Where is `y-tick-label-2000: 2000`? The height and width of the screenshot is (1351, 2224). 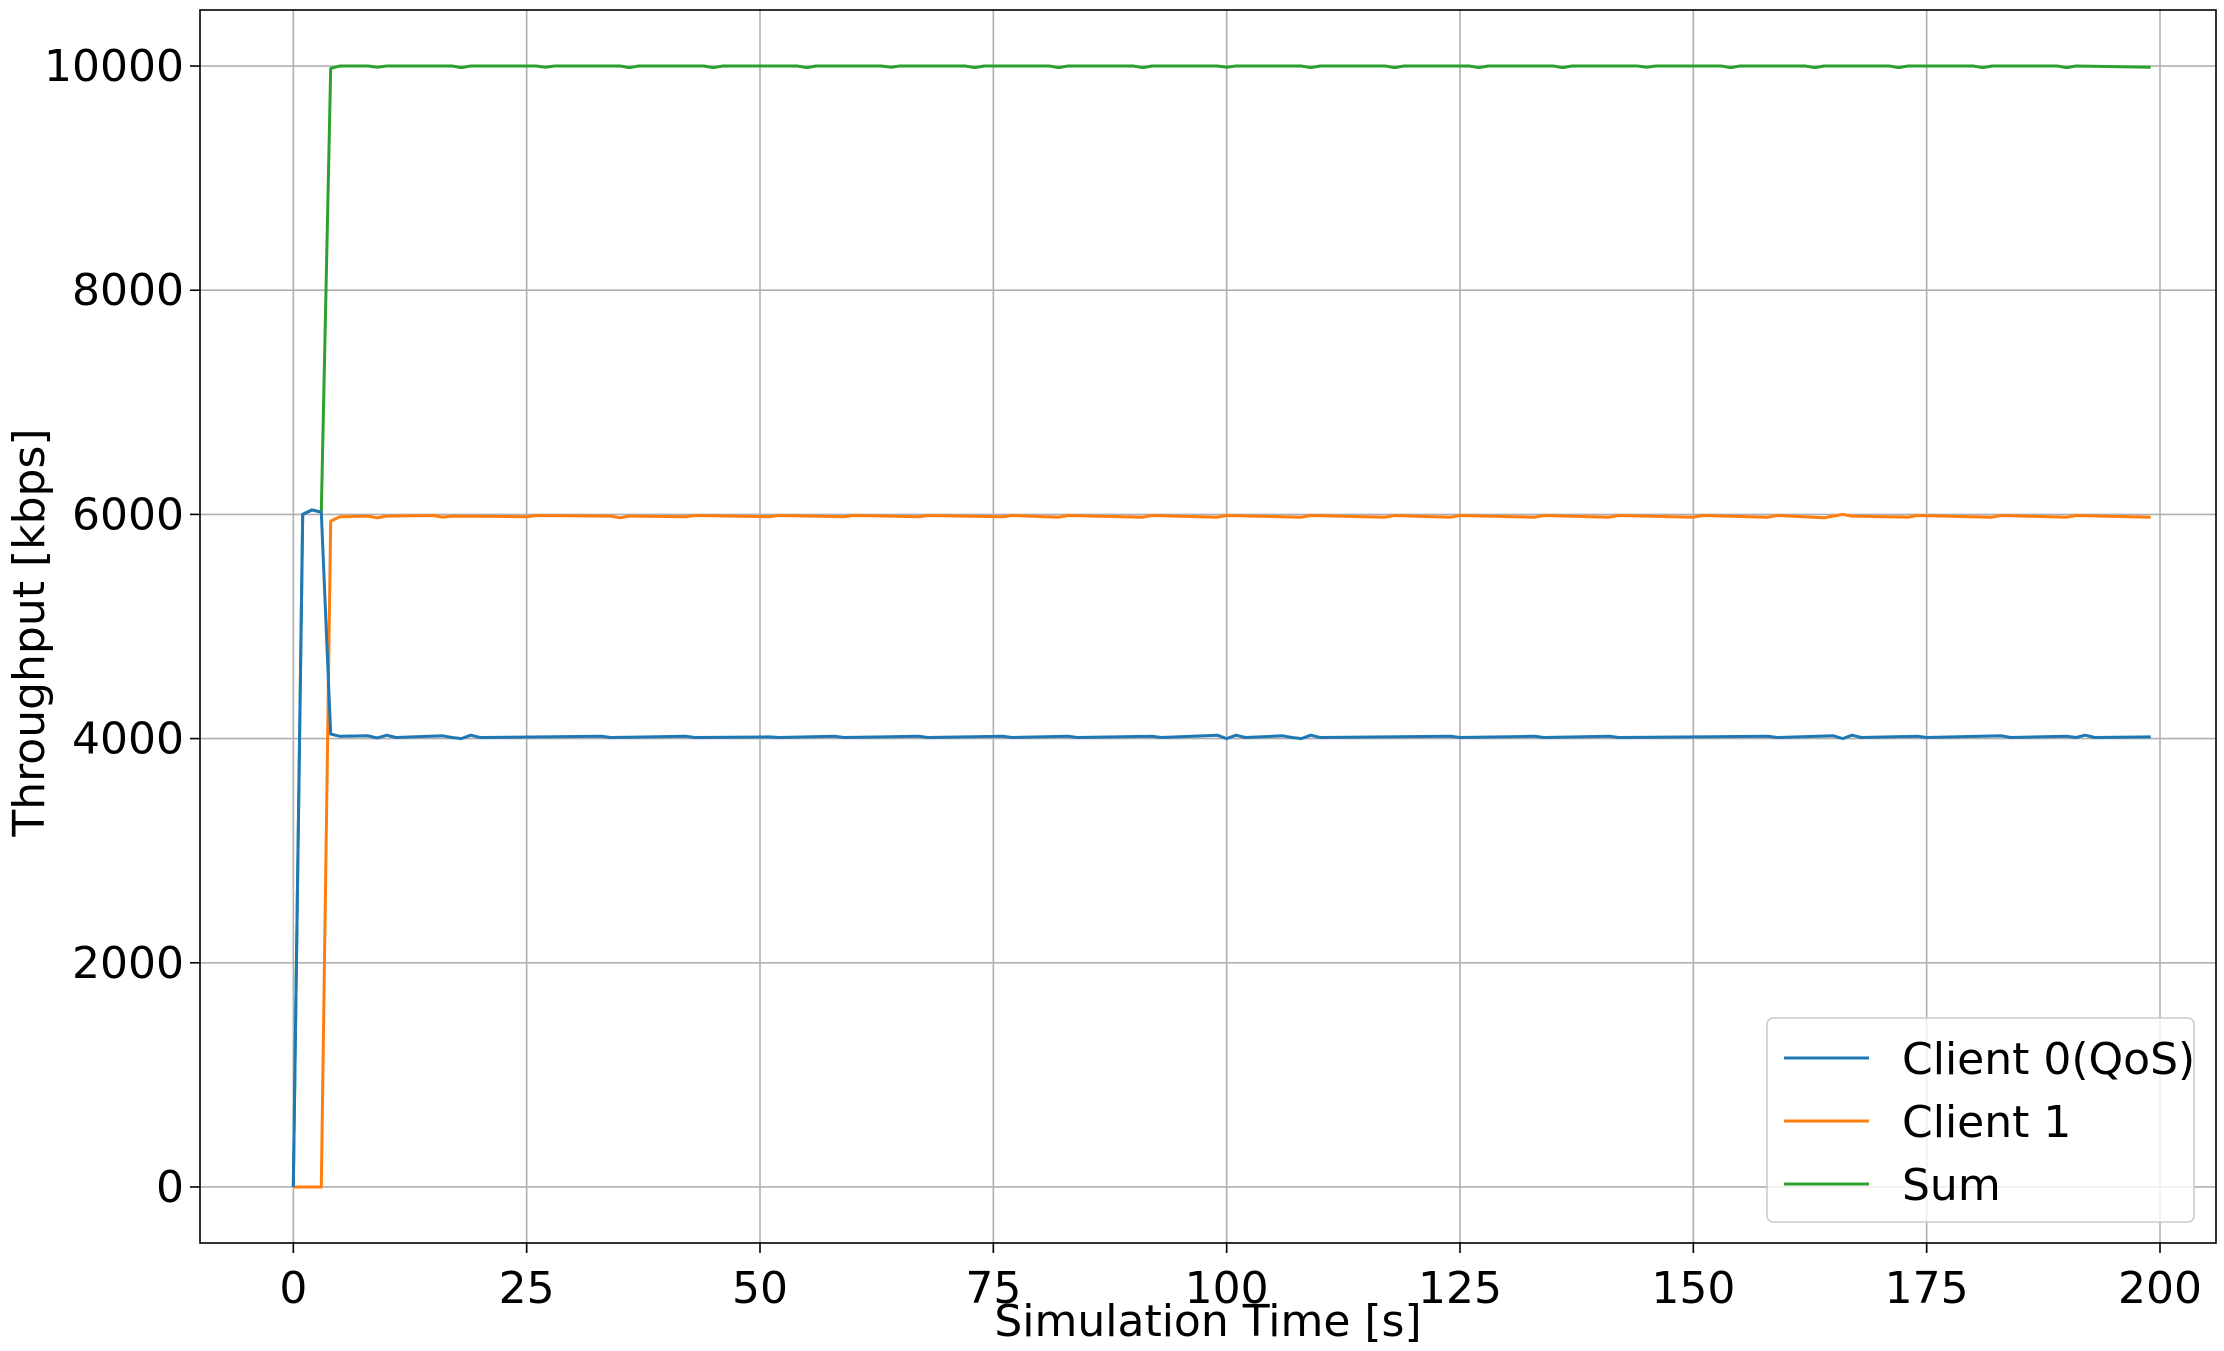
y-tick-label-2000: 2000 is located at coordinates (128, 963).